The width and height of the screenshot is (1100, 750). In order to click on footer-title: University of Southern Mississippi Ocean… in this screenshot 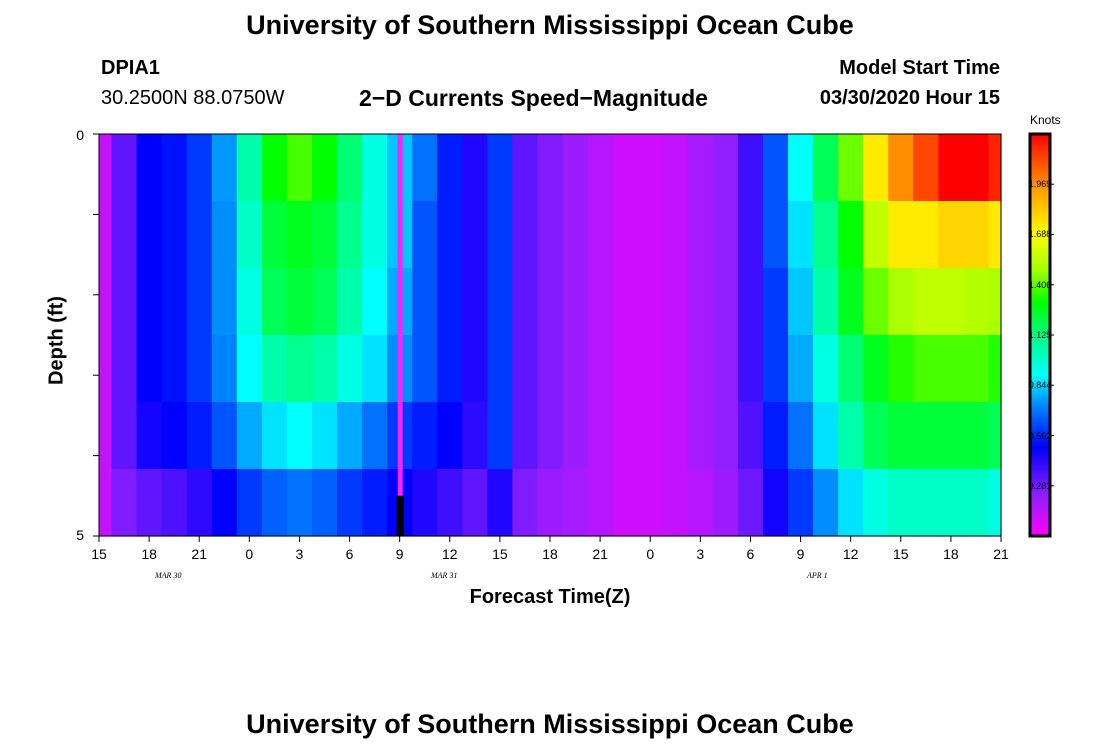, I will do `click(550, 724)`.